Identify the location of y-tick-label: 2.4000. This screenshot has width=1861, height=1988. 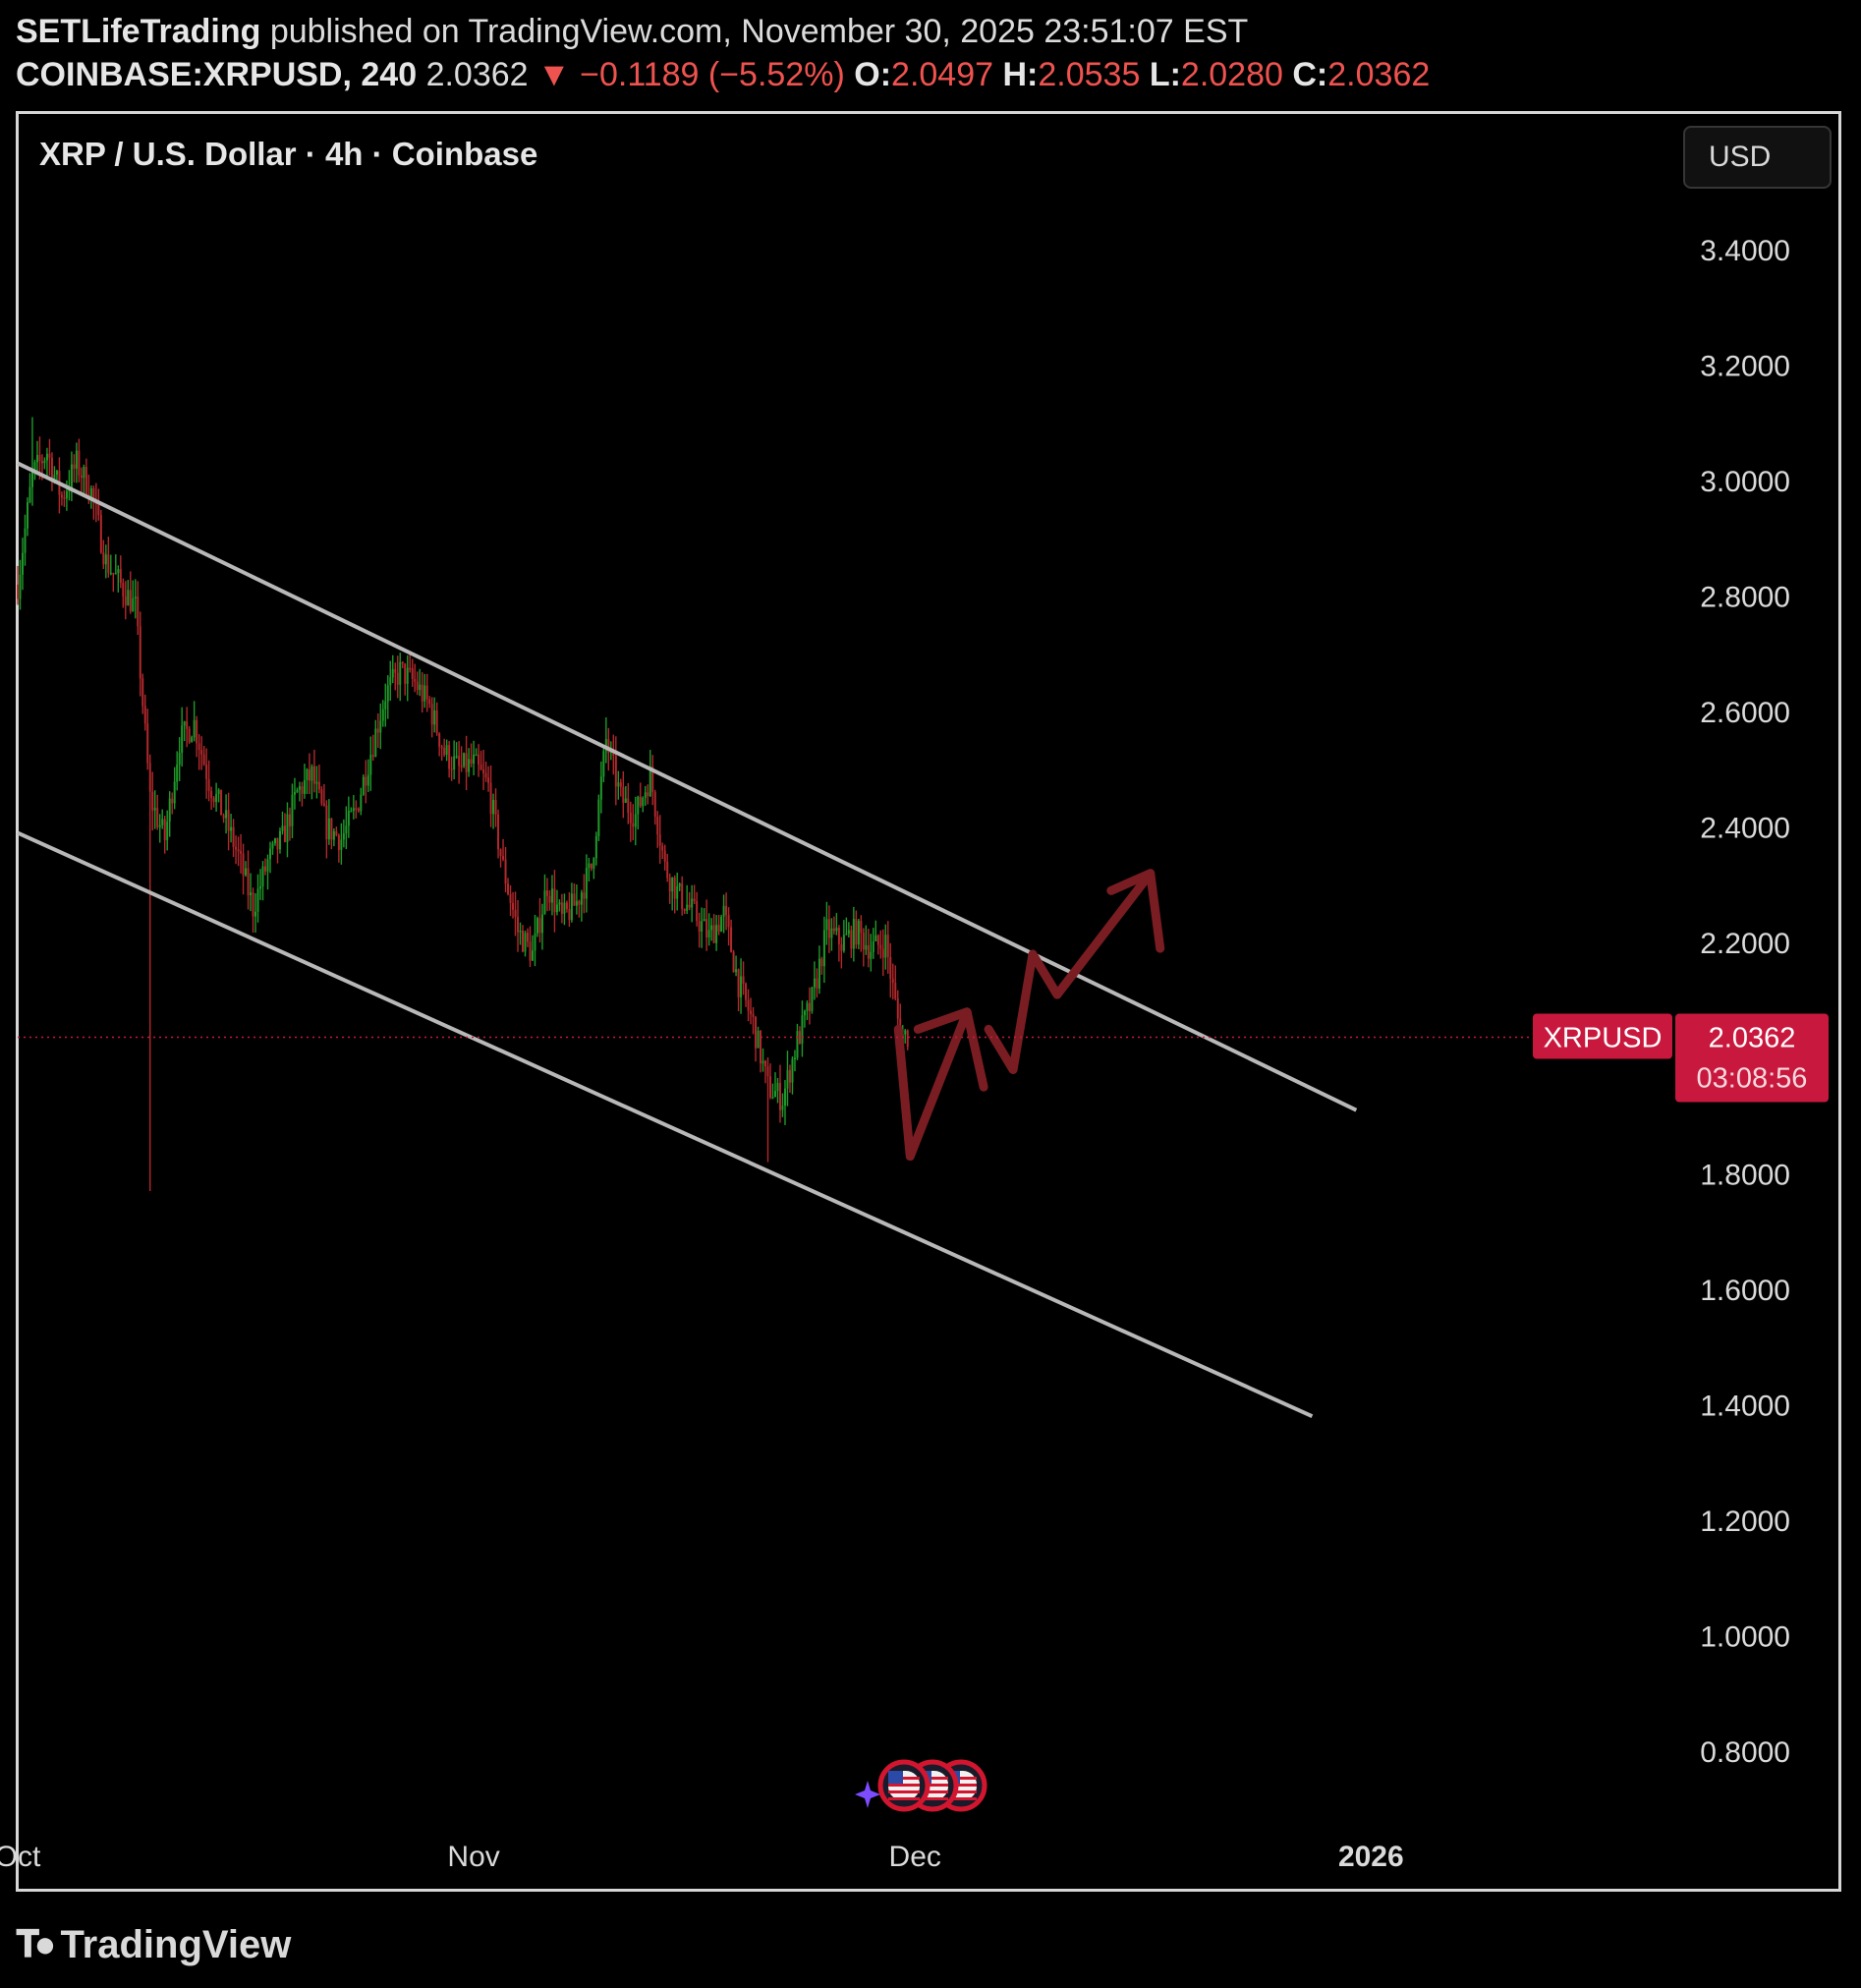
(1745, 829).